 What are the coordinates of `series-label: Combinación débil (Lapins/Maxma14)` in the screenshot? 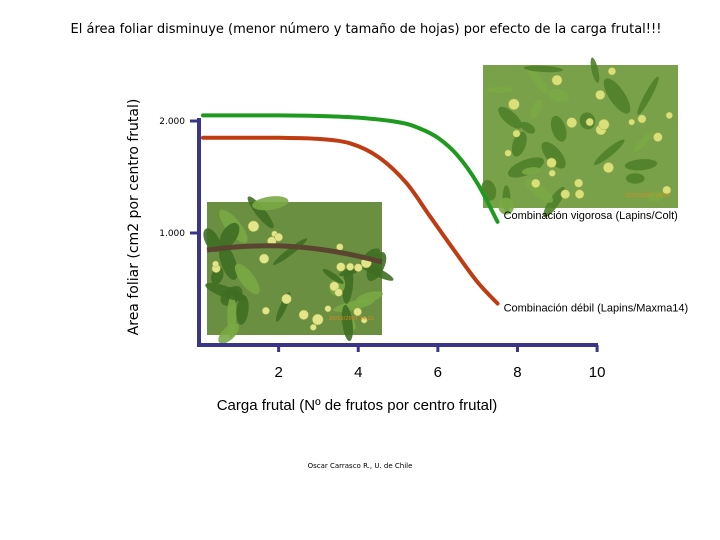 It's located at (596, 309).